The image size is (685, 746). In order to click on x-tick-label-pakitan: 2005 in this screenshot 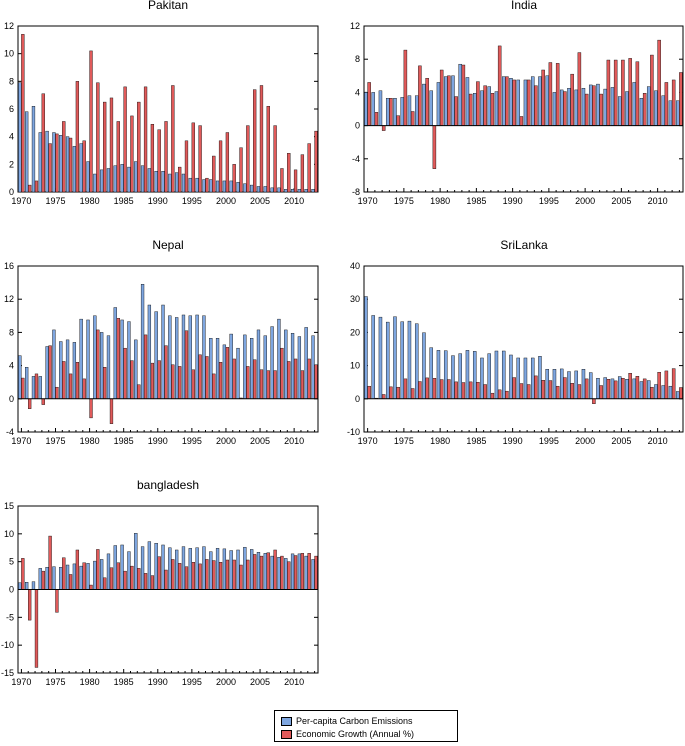, I will do `click(260, 201)`.